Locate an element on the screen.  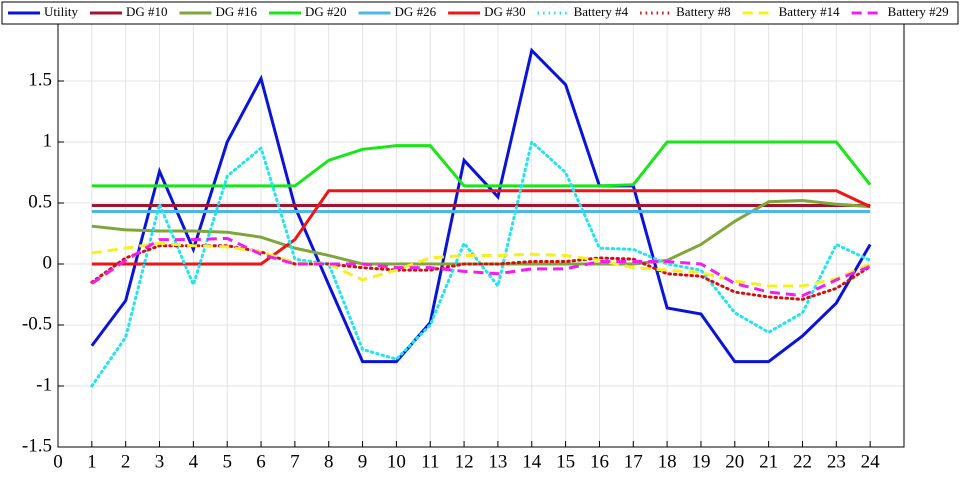
x-tick-label: 12 is located at coordinates (464, 461).